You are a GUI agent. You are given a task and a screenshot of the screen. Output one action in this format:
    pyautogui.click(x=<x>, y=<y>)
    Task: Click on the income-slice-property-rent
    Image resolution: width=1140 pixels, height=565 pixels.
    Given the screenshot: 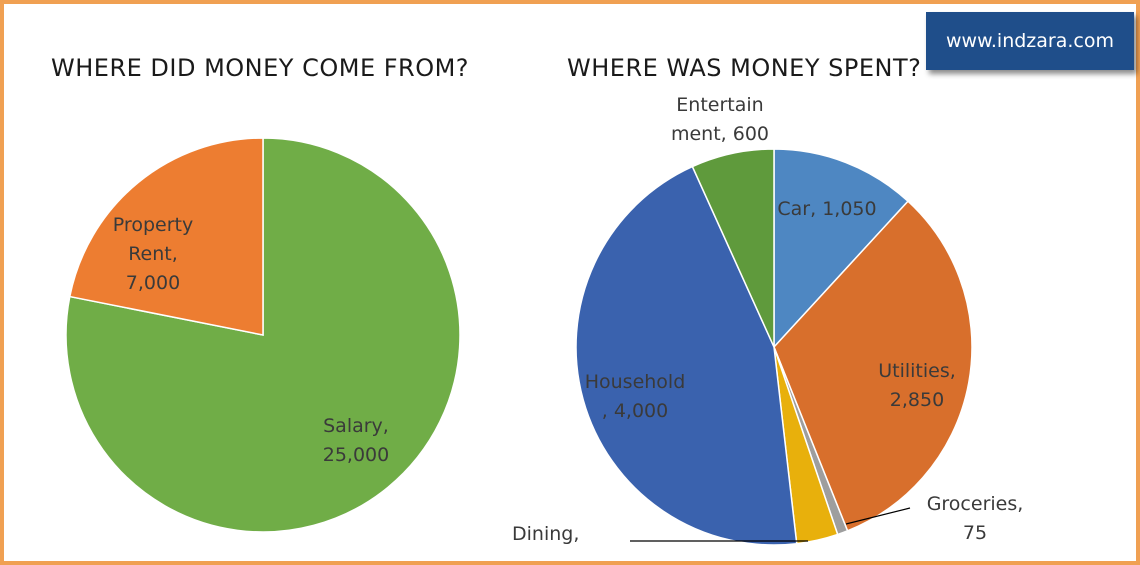 What is the action you would take?
    pyautogui.click(x=166, y=236)
    